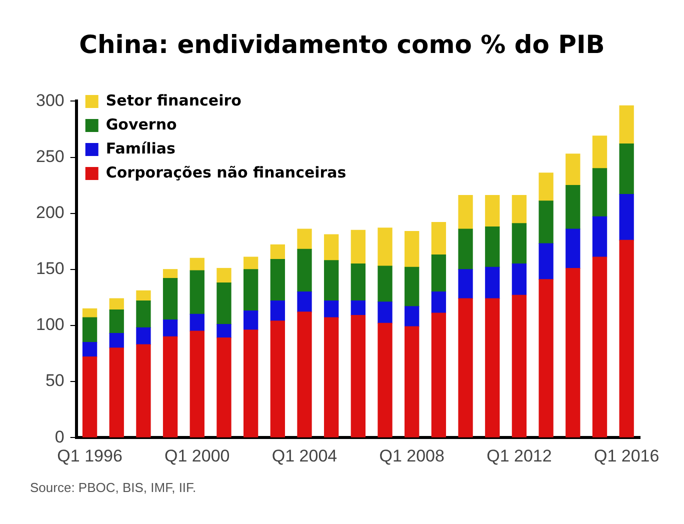 The width and height of the screenshot is (684, 524). Describe the element at coordinates (197, 456) in the screenshot. I see `x-tick-label: Q1 2000` at that location.